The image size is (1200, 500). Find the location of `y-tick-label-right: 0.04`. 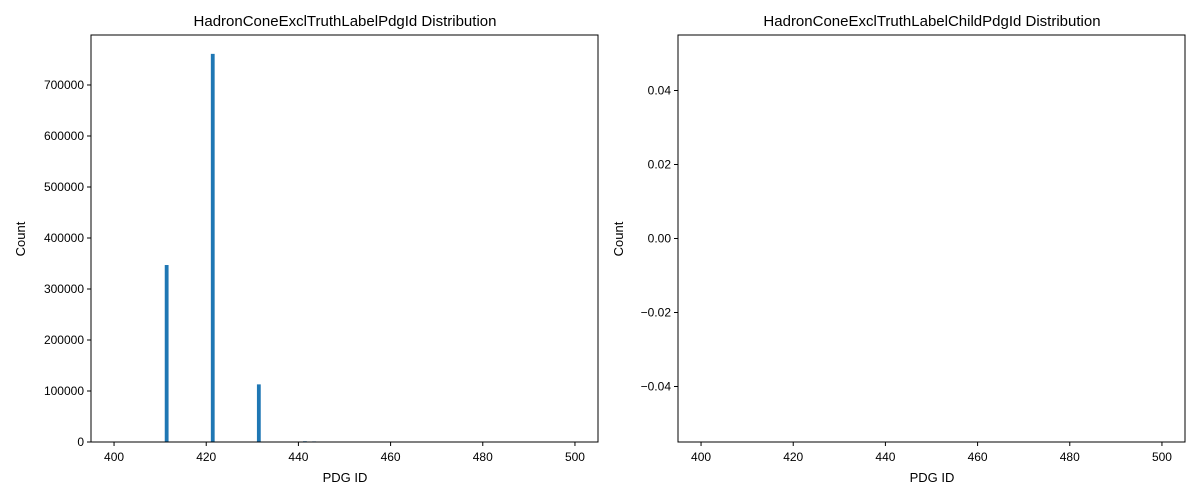

y-tick-label-right: 0.04 is located at coordinates (660, 91).